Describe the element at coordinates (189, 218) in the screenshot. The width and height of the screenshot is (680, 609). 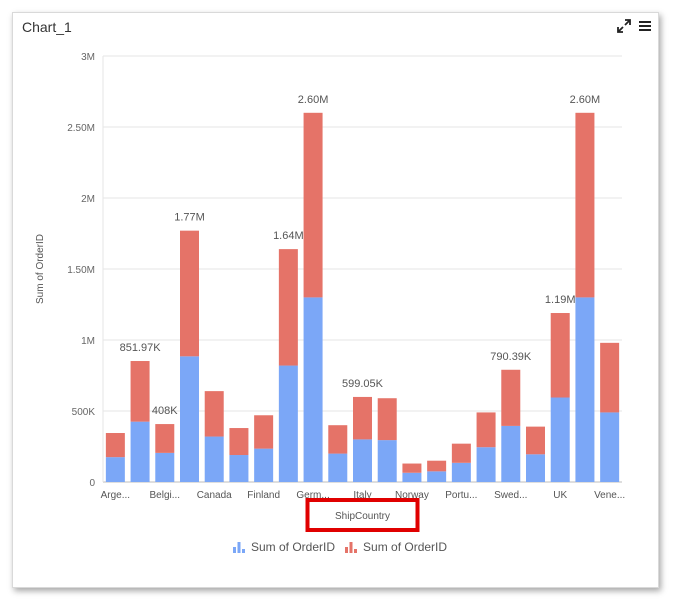
I see `data-label: 1.77M` at that location.